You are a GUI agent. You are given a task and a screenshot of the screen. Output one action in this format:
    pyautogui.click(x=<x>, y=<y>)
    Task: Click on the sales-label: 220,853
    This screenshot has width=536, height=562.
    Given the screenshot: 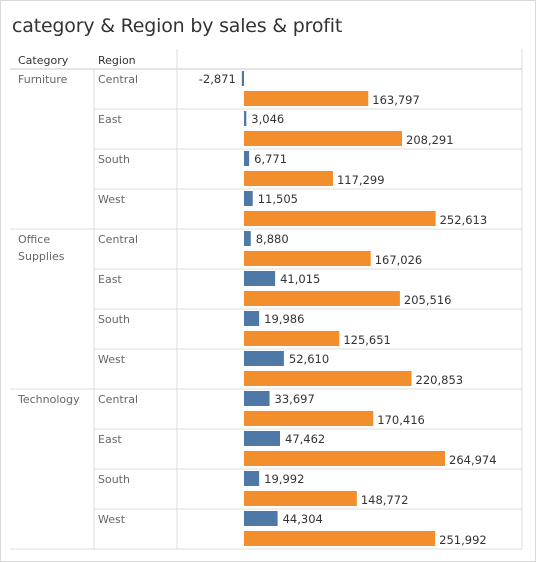 What is the action you would take?
    pyautogui.click(x=440, y=380)
    